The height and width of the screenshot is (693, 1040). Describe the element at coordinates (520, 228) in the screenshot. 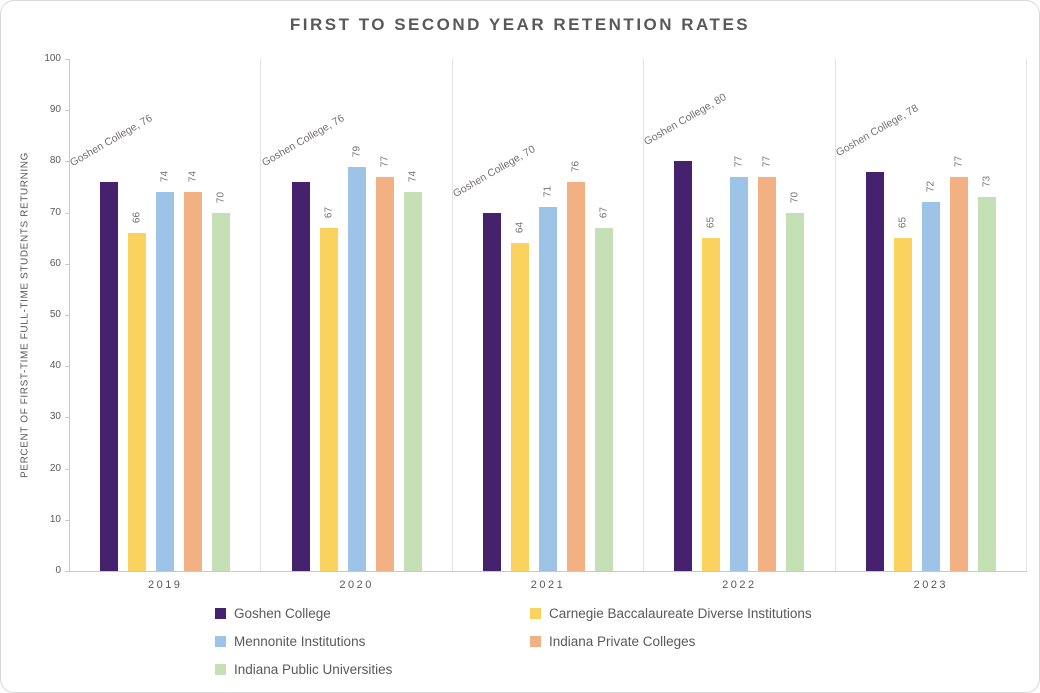

I see `bar-value-label: 64` at that location.